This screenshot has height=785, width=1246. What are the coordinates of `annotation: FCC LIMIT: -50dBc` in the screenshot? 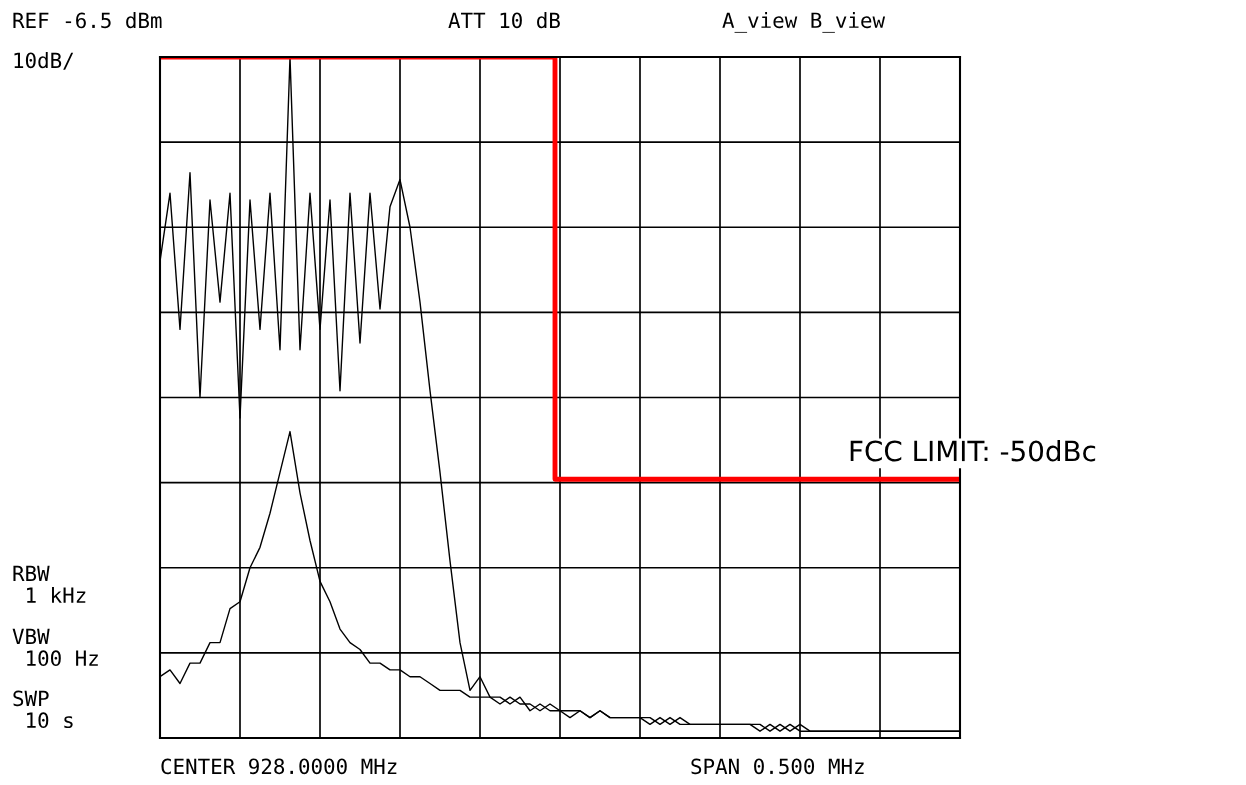 It's located at (973, 451).